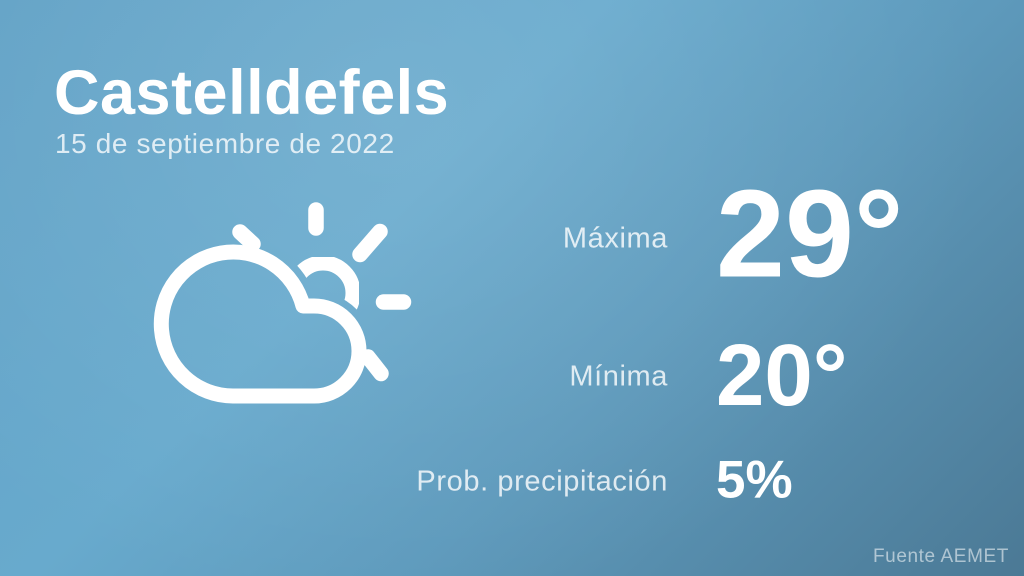 The height and width of the screenshot is (576, 1024). I want to click on cloud-icon, so click(260, 324).